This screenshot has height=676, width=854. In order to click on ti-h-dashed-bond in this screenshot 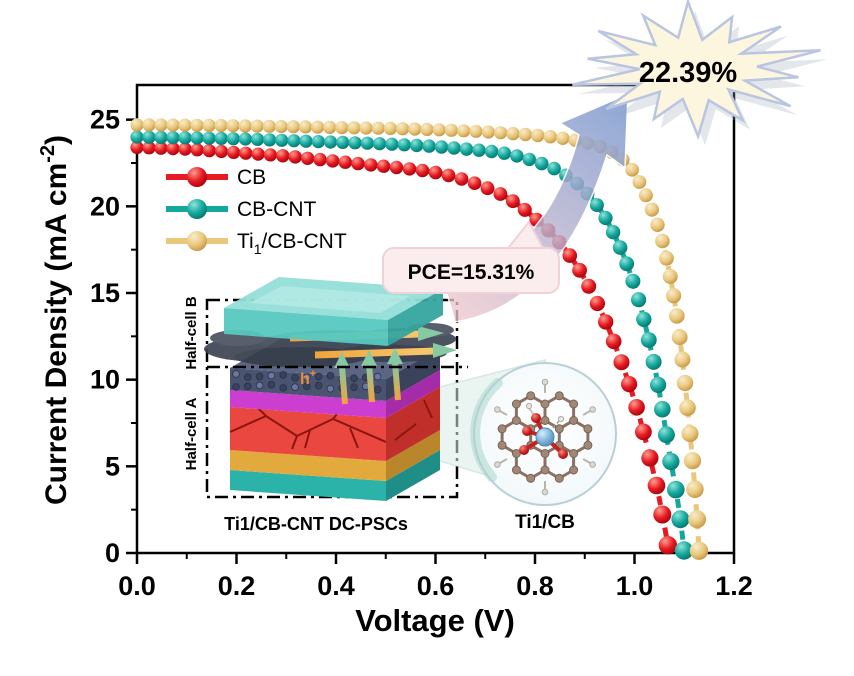, I will do `click(552, 428)`.